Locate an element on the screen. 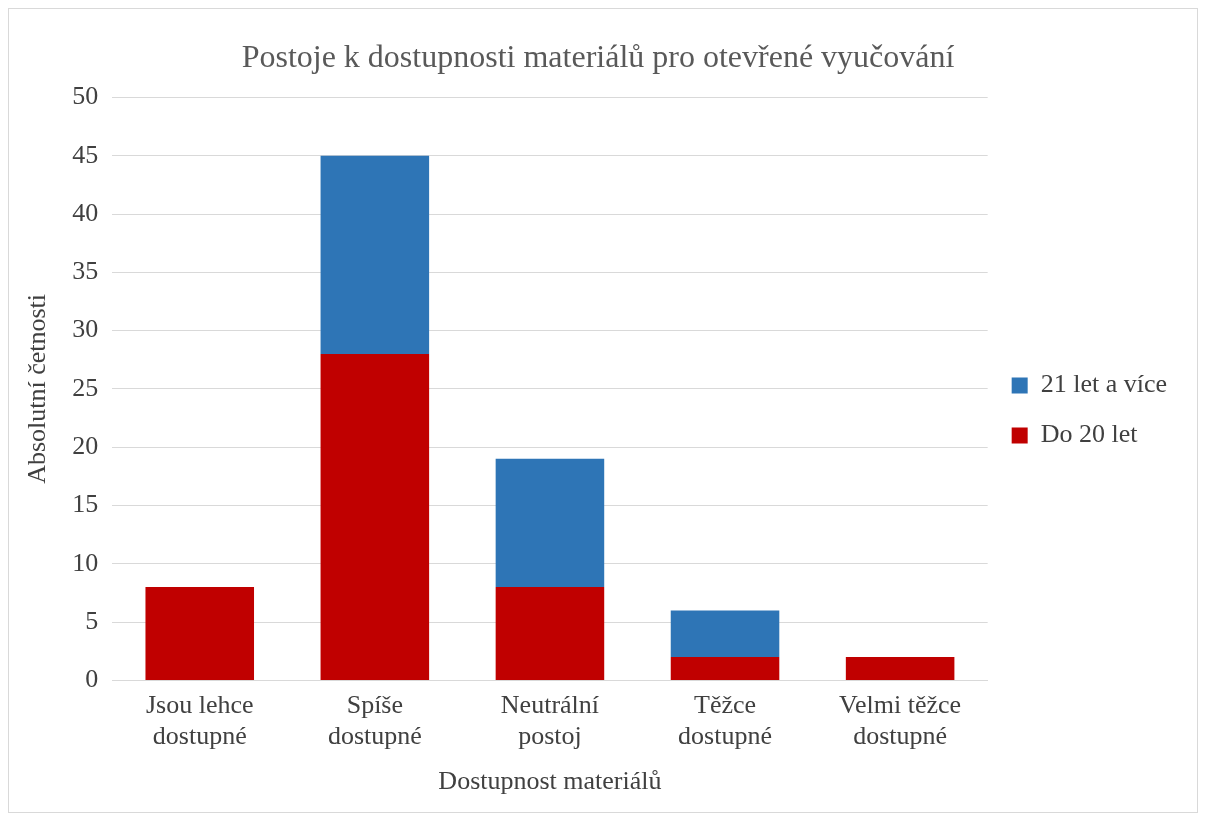 The image size is (1208, 823). chart-title: Postoje k dostupnosti materiálů pro otevřené vyučování is located at coordinates (598, 55).